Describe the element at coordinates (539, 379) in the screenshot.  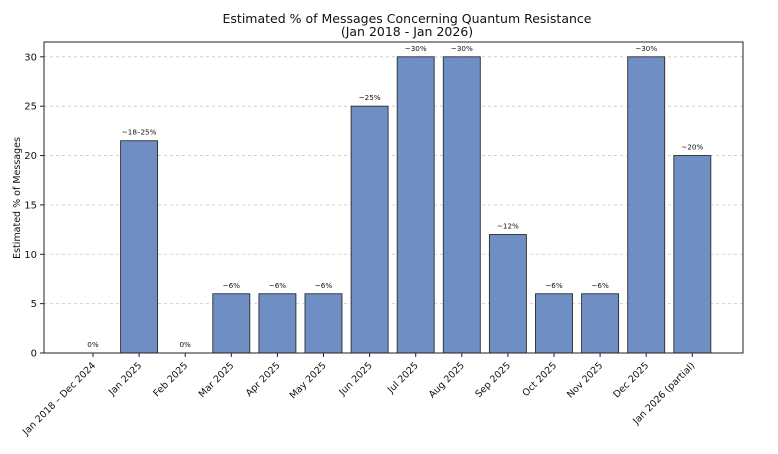
I see `x-tick-label: Oct 2025` at that location.